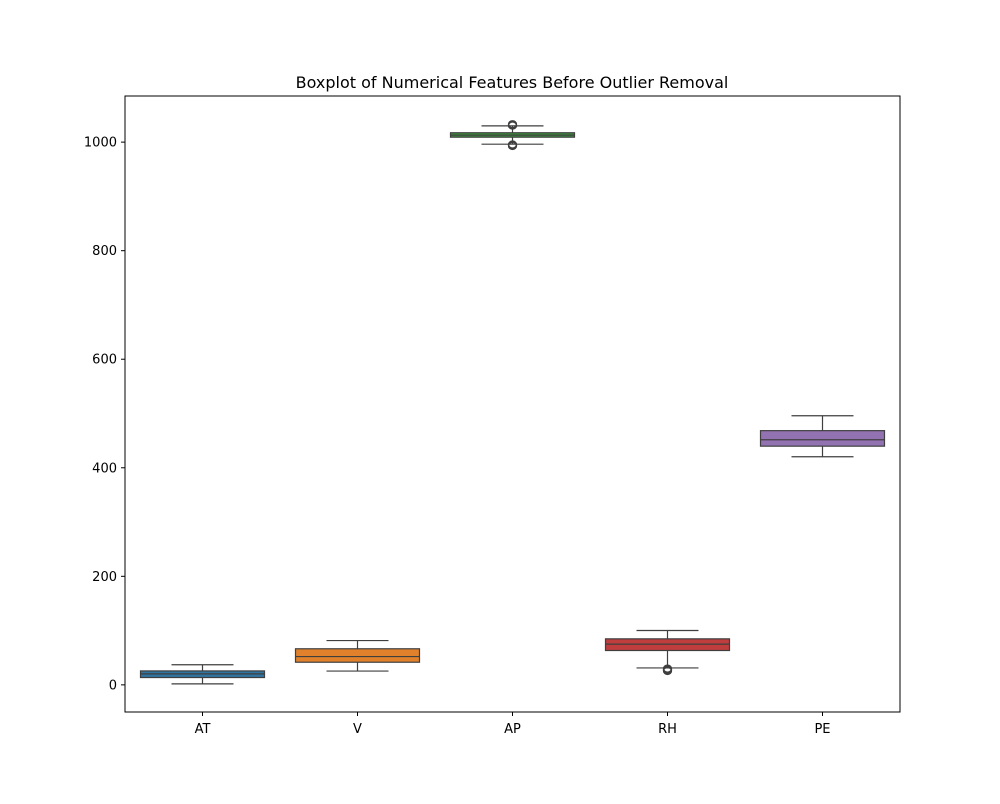 The width and height of the screenshot is (1000, 804). Describe the element at coordinates (104, 251) in the screenshot. I see `y-tick-label: 800` at that location.